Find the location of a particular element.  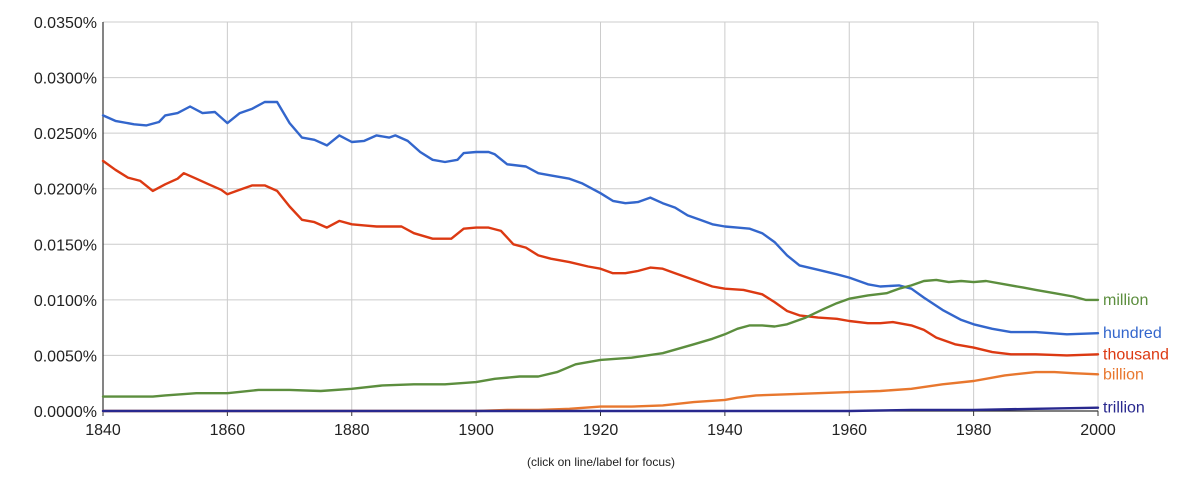

y-tick-label: 0.0200% is located at coordinates (65, 190).